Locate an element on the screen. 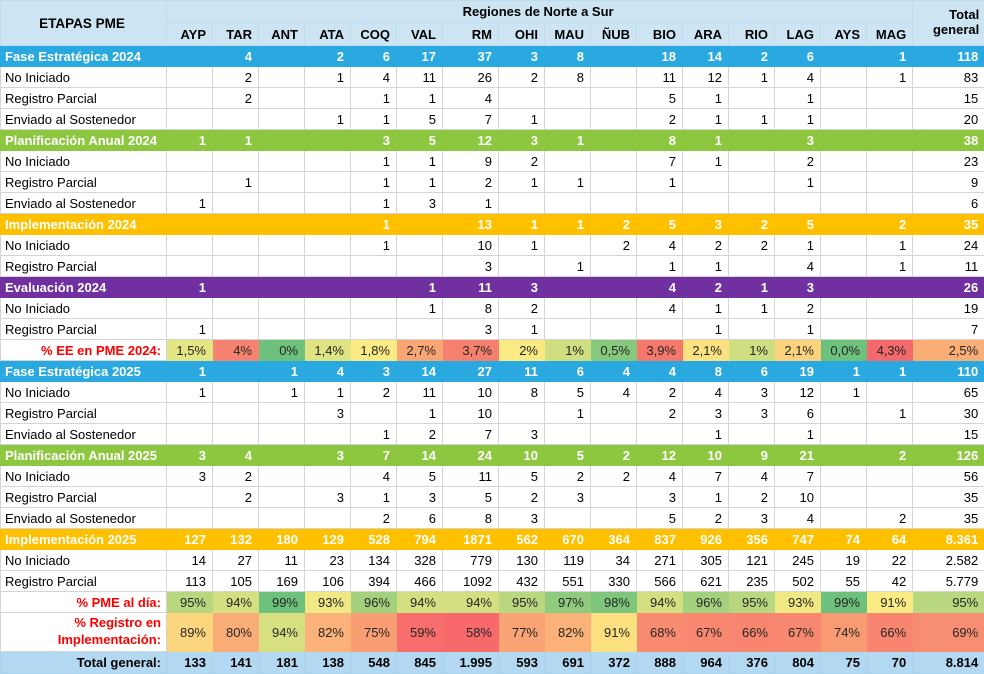 The height and width of the screenshot is (674, 984). table-cell: 356 is located at coordinates (752, 539).